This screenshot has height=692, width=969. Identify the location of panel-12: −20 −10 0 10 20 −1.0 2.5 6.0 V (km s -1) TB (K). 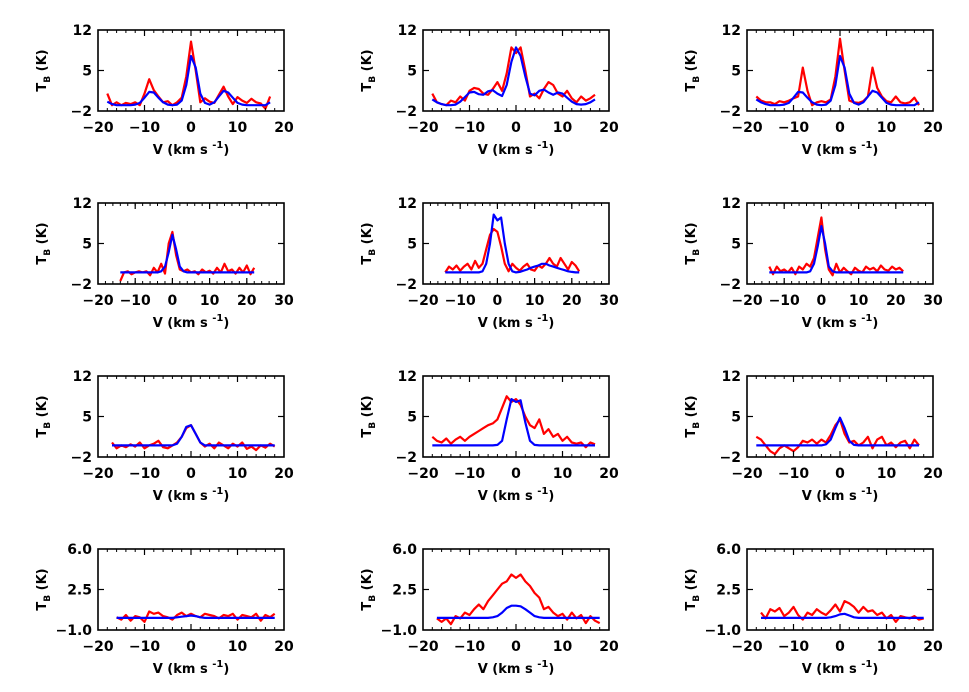
(813, 609).